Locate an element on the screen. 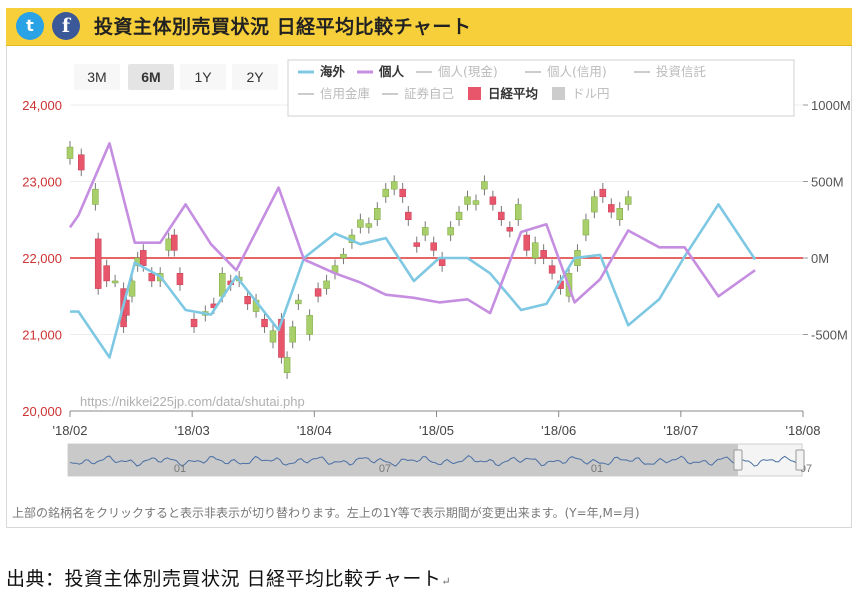 Image resolution: width=853 pixels, height=608 pixels. legend-item: 個人(現金) is located at coordinates (457, 71).